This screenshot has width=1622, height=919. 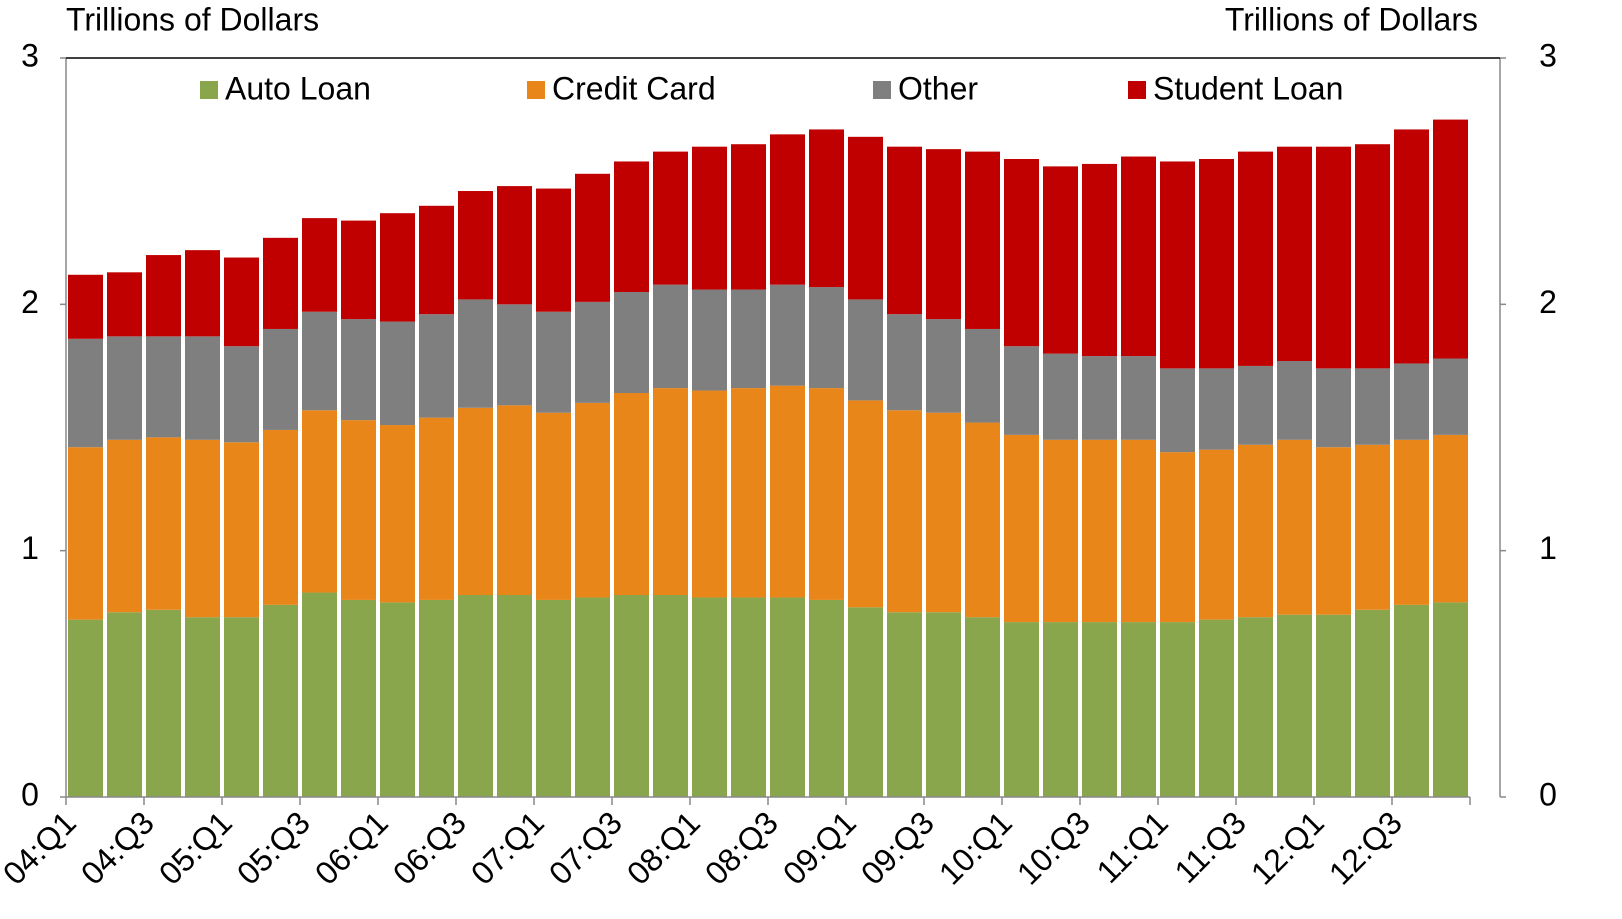 I want to click on legend-label: Credit Card, so click(x=634, y=88).